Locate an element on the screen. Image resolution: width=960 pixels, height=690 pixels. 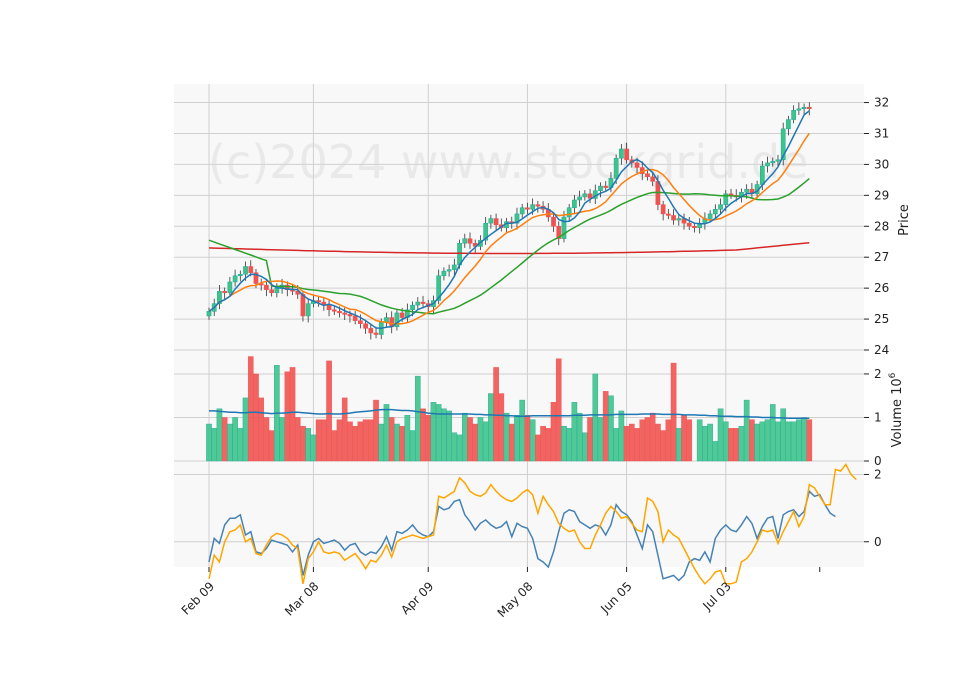
volume-axis-label-text: Volume 106 is located at coordinates (896, 409).